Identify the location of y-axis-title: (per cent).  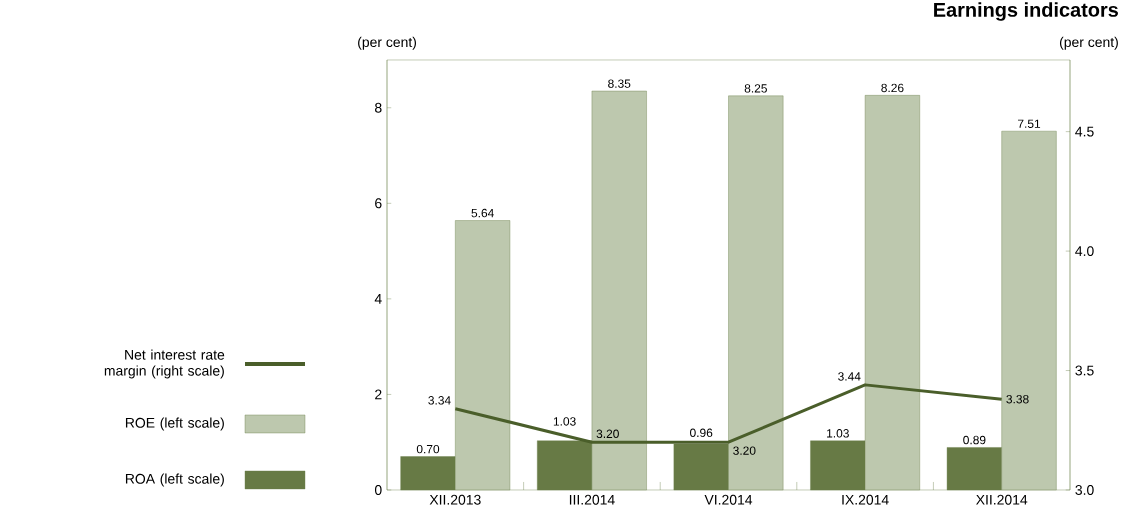
(387, 43).